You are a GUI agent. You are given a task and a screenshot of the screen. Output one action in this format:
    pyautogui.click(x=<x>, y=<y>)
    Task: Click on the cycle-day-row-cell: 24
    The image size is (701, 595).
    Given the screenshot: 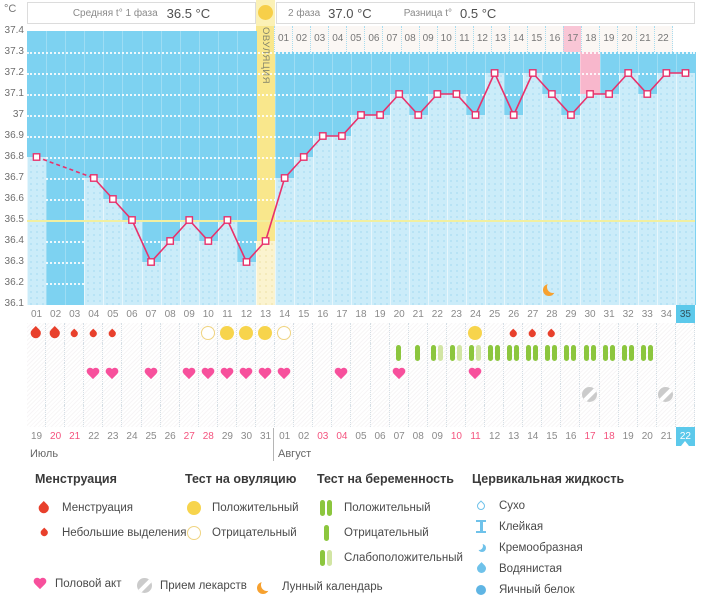 What is the action you would take?
    pyautogui.click(x=475, y=314)
    